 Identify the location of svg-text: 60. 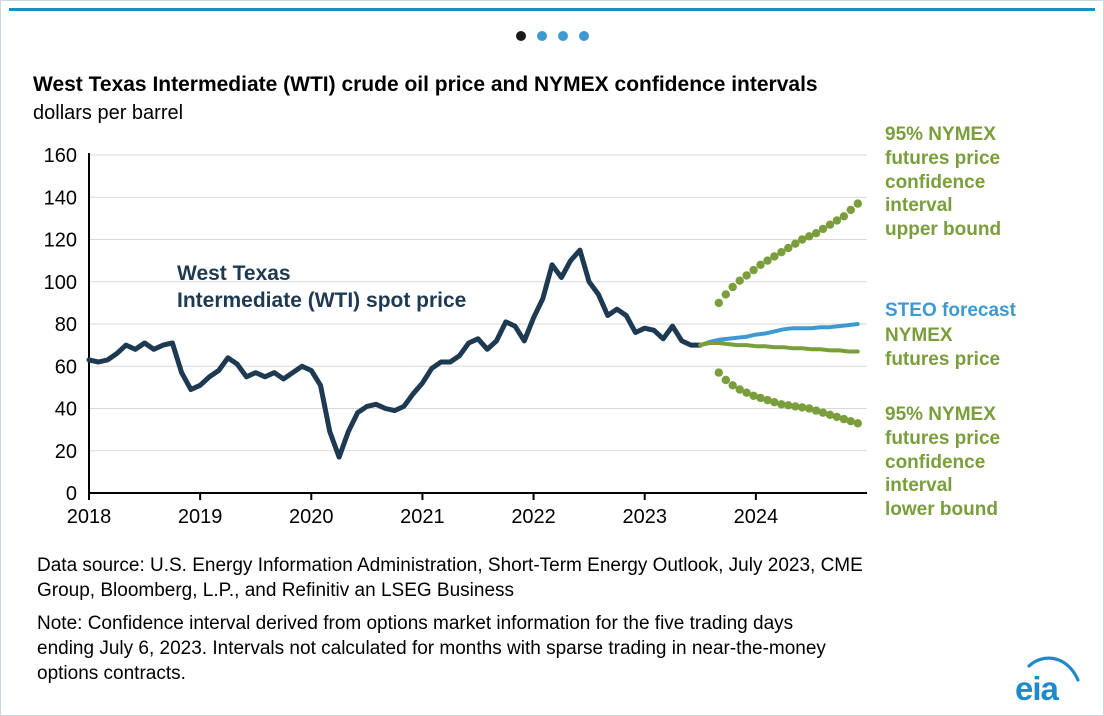
(66, 367).